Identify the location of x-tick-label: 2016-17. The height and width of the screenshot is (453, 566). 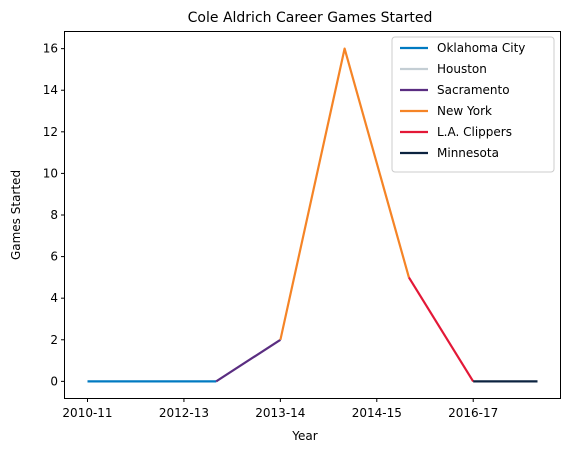
(473, 413).